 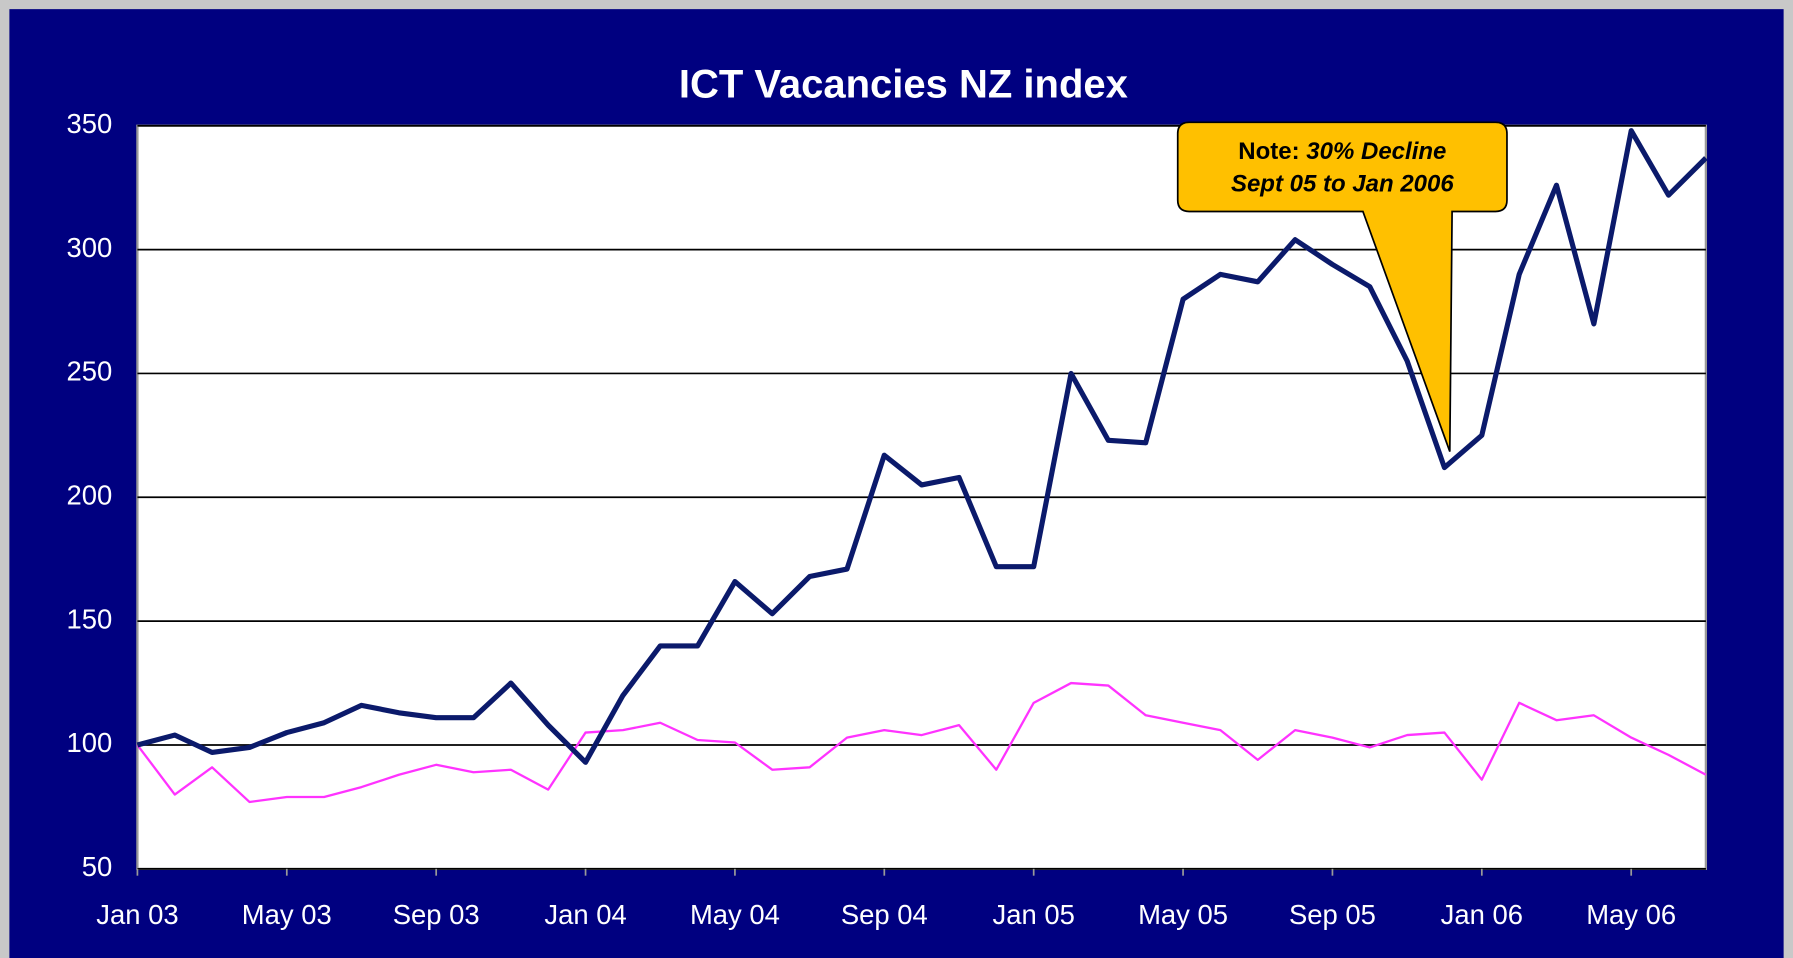 I want to click on callout-label: Sept 05 to Jan 2006, so click(x=1342, y=184).